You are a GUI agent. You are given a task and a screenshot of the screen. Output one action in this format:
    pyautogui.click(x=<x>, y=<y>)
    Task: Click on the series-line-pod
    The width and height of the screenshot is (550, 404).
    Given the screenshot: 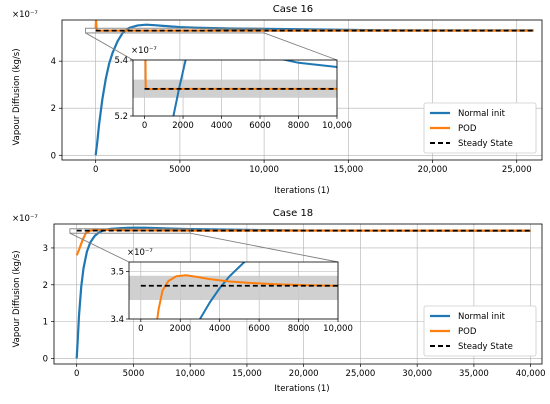 What is the action you would take?
    pyautogui.click(x=303, y=242)
    